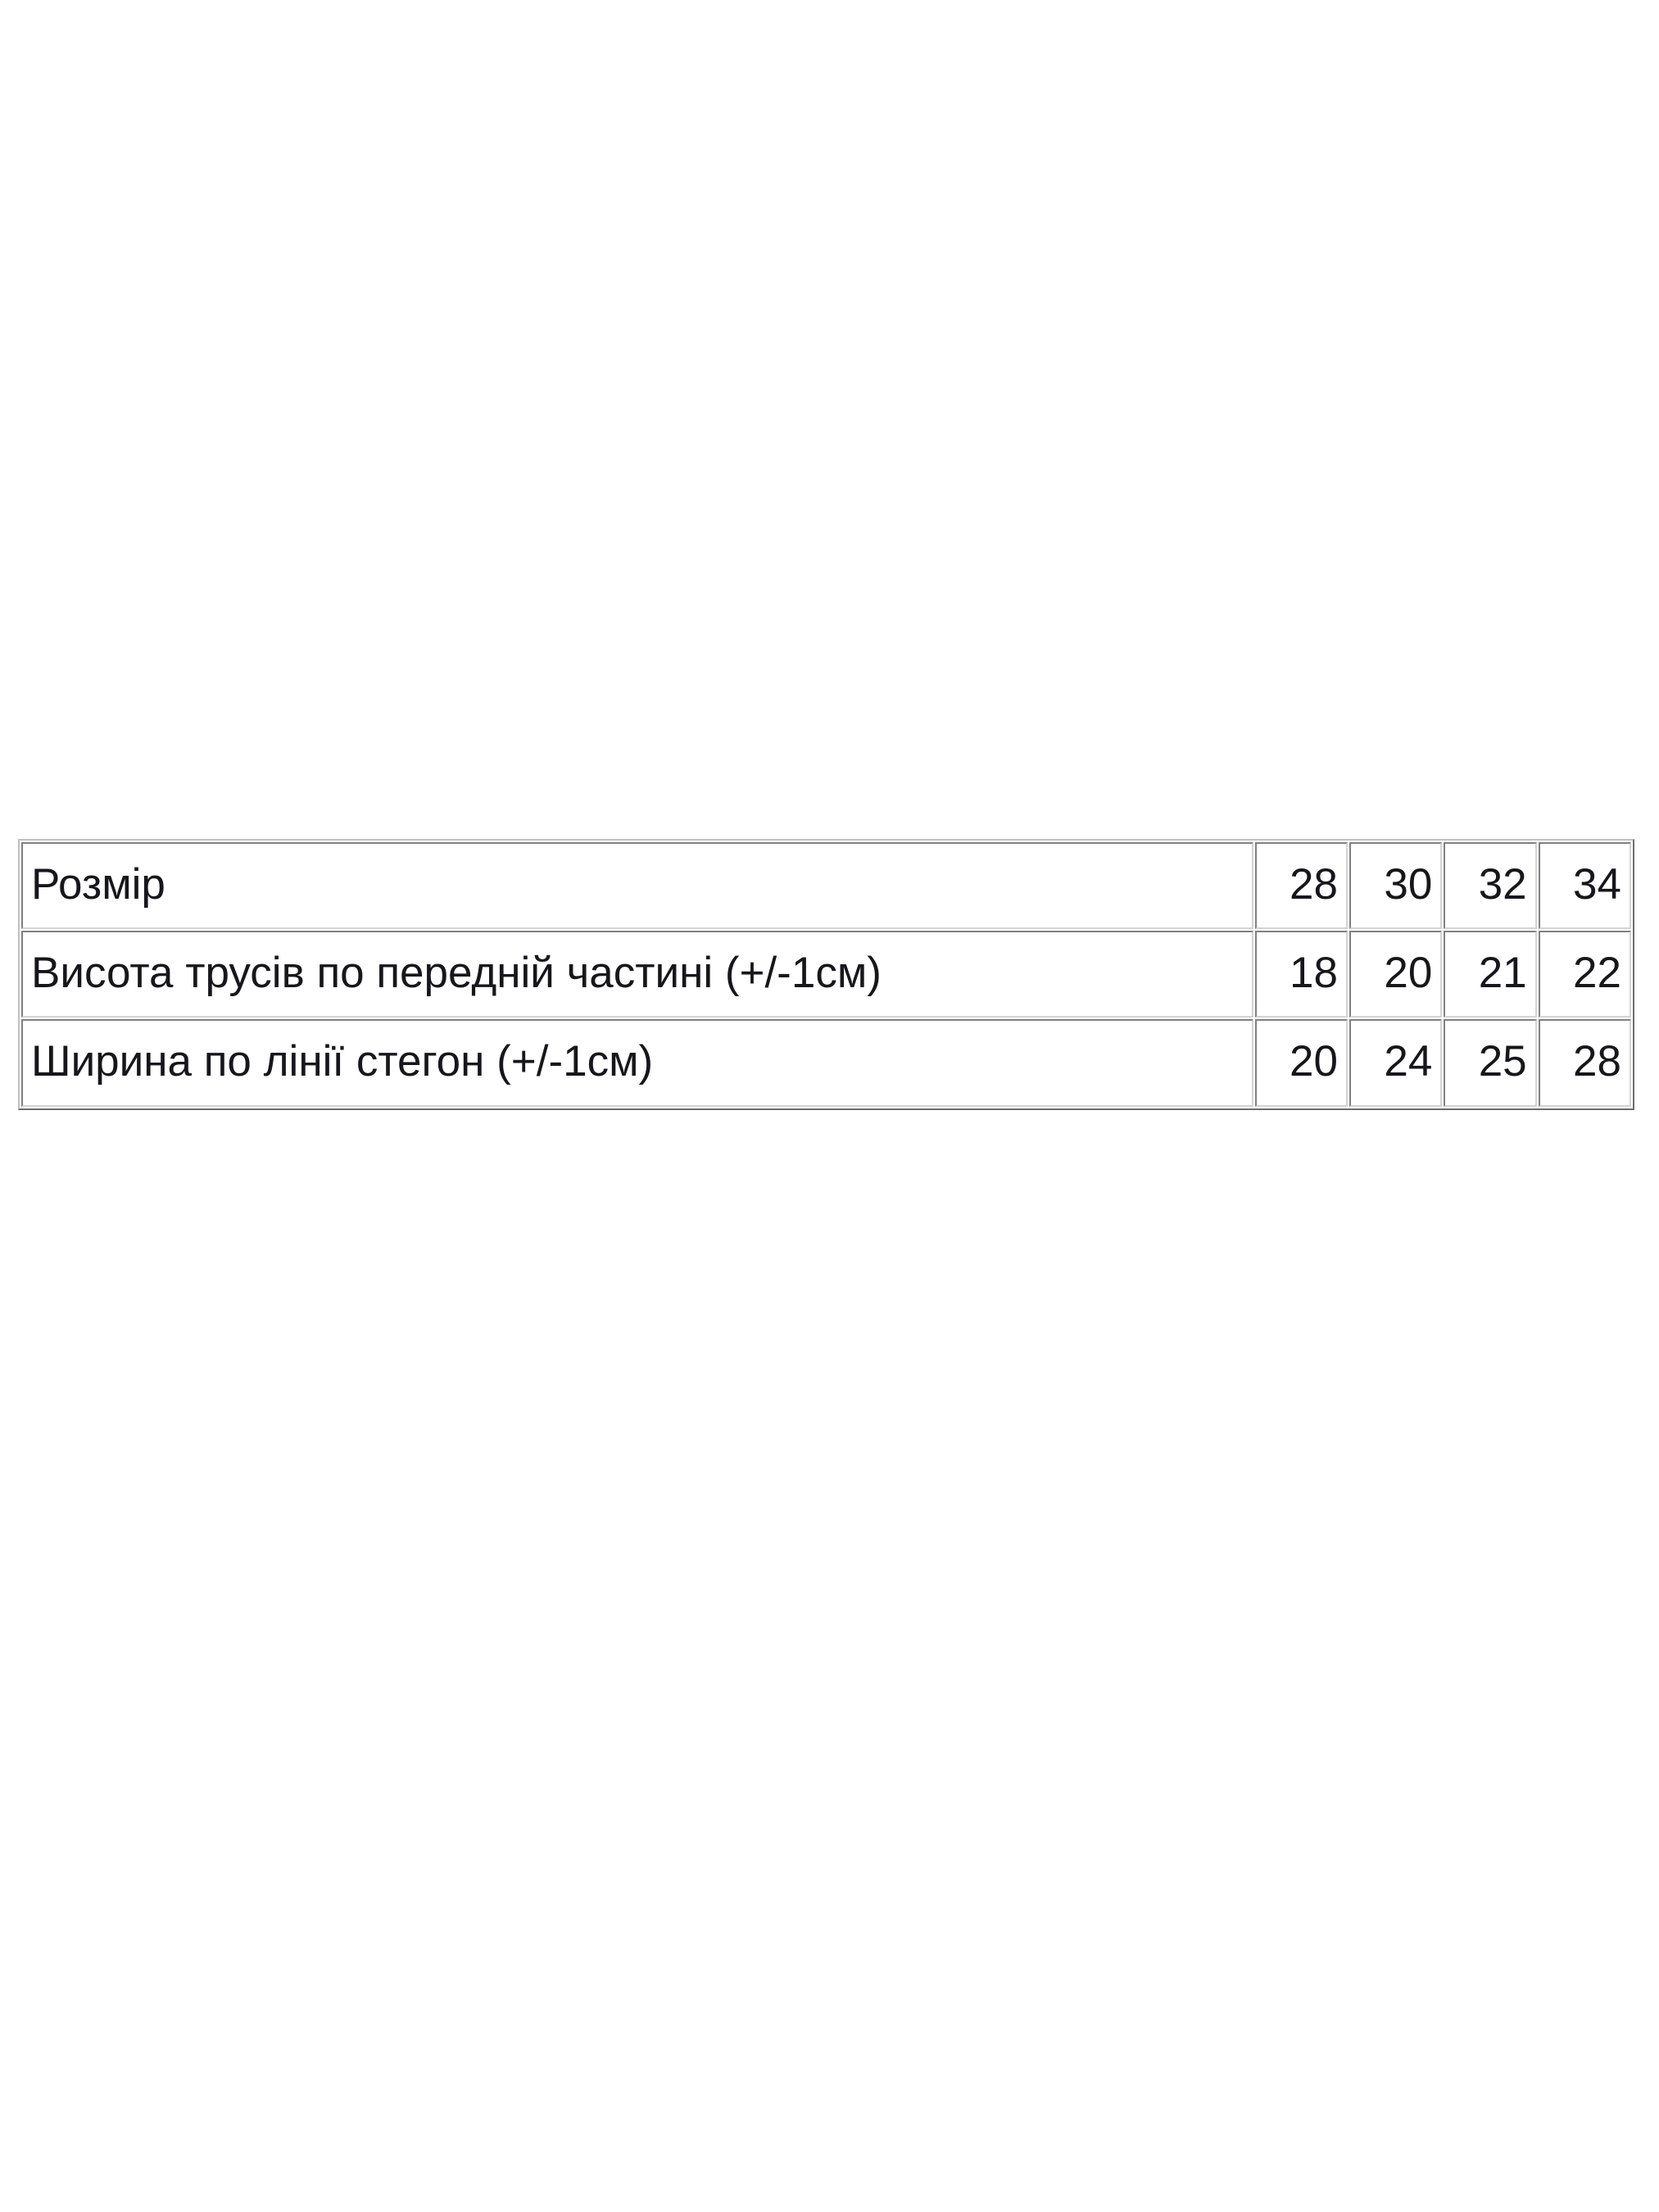 The width and height of the screenshot is (1659, 2212). What do you see at coordinates (1584, 886) in the screenshot?
I see `size-value-34: 34` at bounding box center [1584, 886].